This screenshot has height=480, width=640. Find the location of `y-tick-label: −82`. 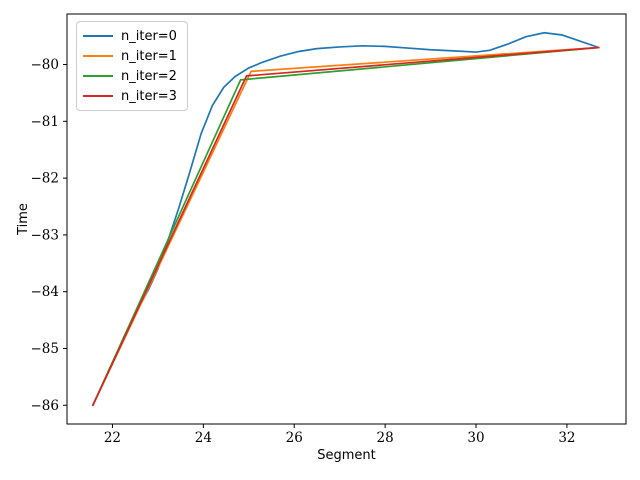

y-tick-label: −82 is located at coordinates (45, 179).